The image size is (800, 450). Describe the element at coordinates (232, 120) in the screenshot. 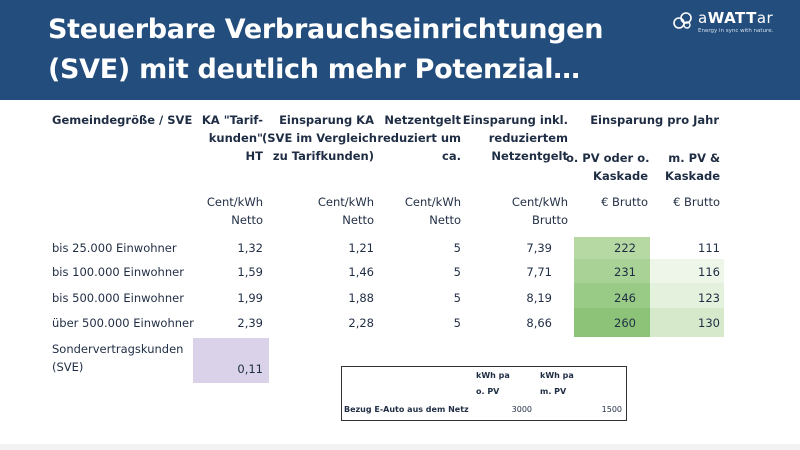

I see `header-ka-tarif-line1: KA "Tarif-` at that location.